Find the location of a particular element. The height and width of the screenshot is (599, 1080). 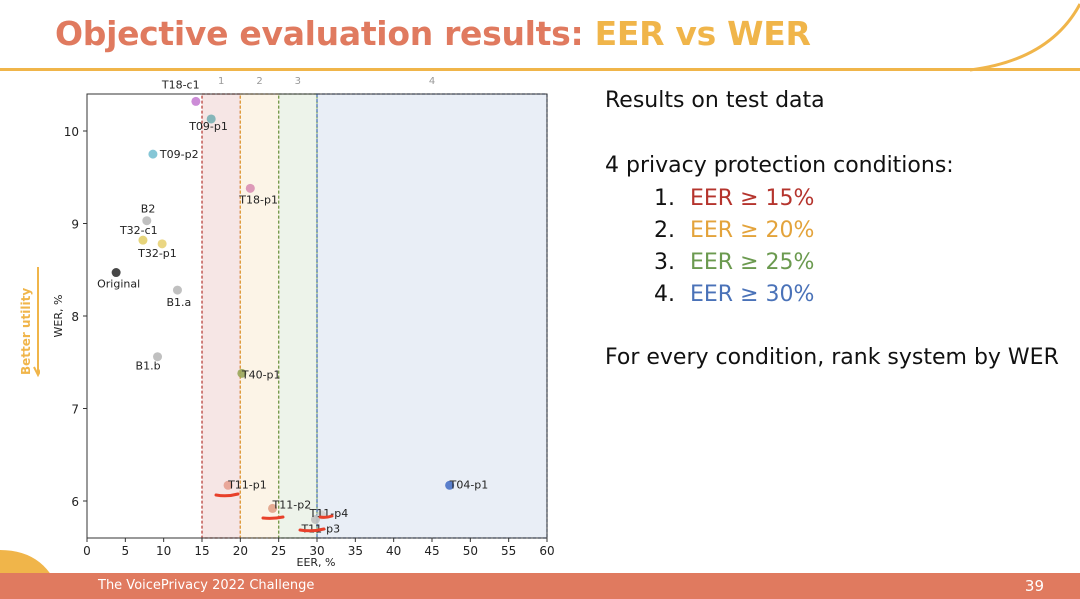

condition-item: 2. EER ≥ 20% is located at coordinates (734, 230).